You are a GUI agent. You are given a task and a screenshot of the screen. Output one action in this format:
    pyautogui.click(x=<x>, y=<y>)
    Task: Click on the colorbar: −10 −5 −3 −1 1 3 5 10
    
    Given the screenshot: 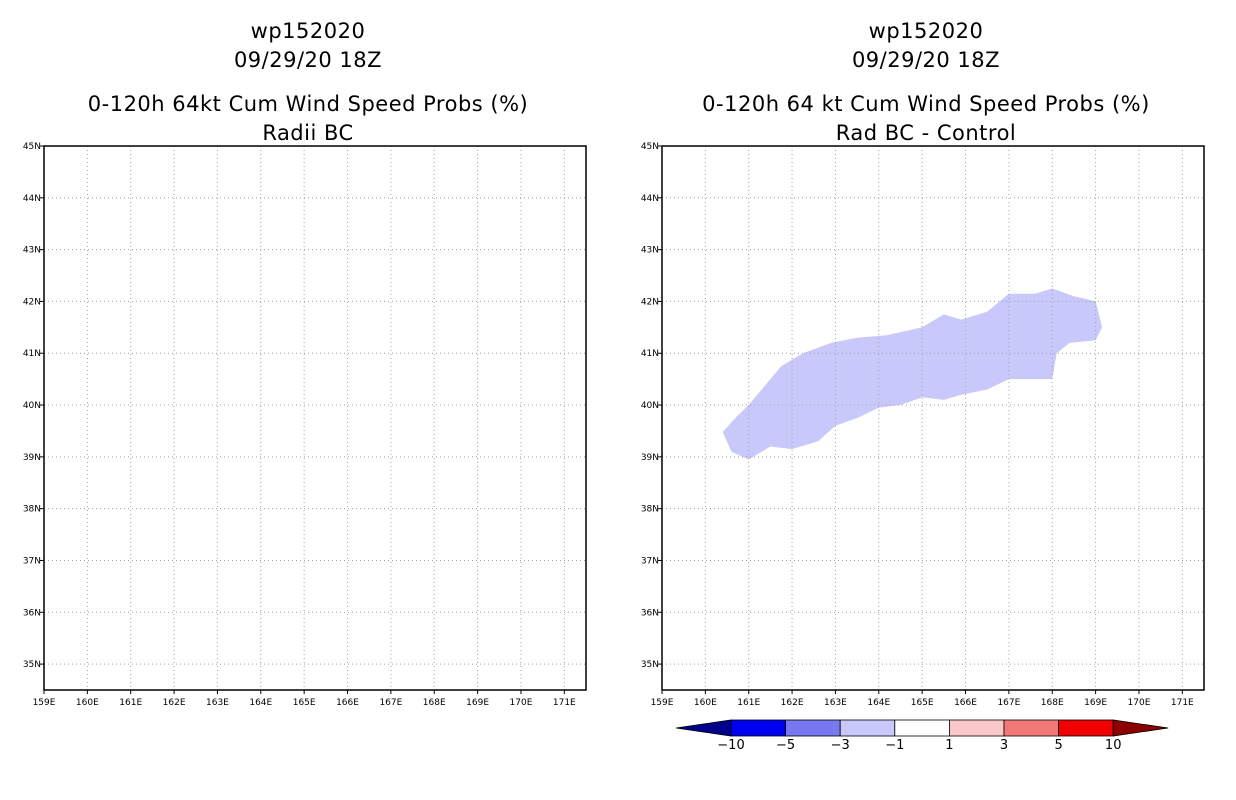 What is the action you would take?
    pyautogui.click(x=922, y=736)
    